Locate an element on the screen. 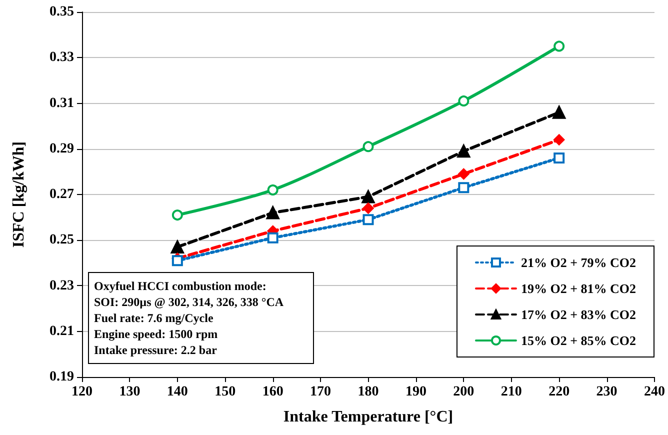  x-tick-label: 140 is located at coordinates (177, 392).